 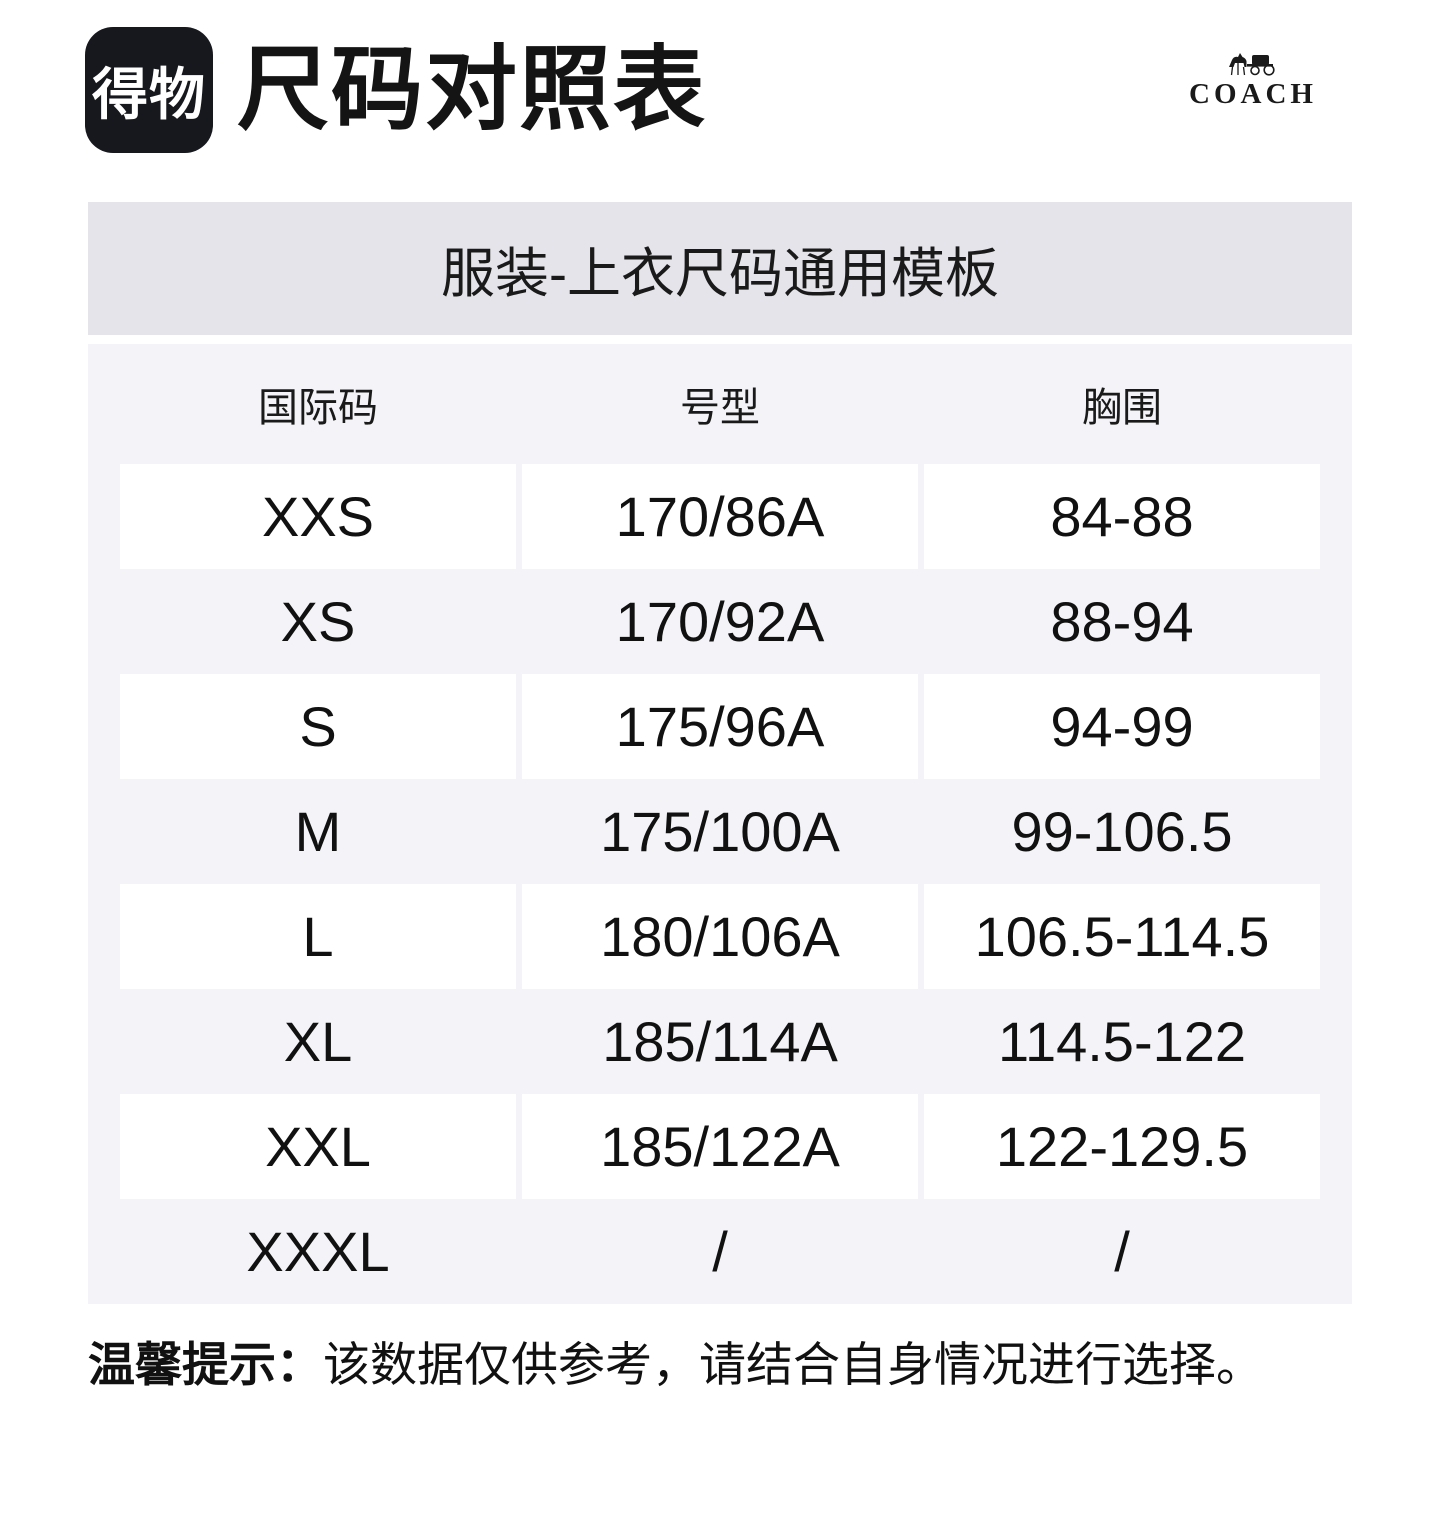 I want to click on spec-value: 170/92A, so click(x=720, y=621).